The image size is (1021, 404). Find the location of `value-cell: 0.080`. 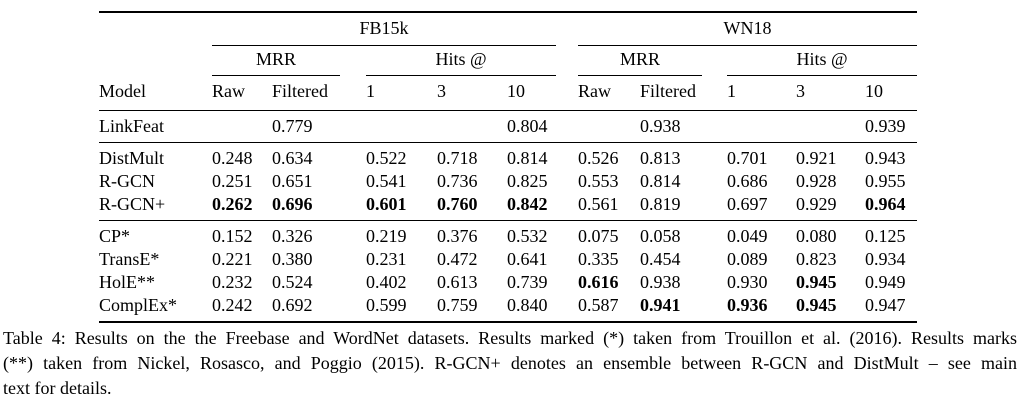

value-cell: 0.080 is located at coordinates (816, 236).